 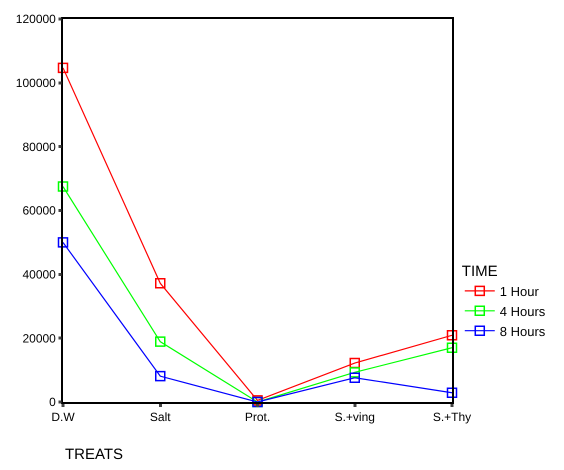 What do you see at coordinates (36, 19) in the screenshot?
I see `y-tick-label: 120000` at bounding box center [36, 19].